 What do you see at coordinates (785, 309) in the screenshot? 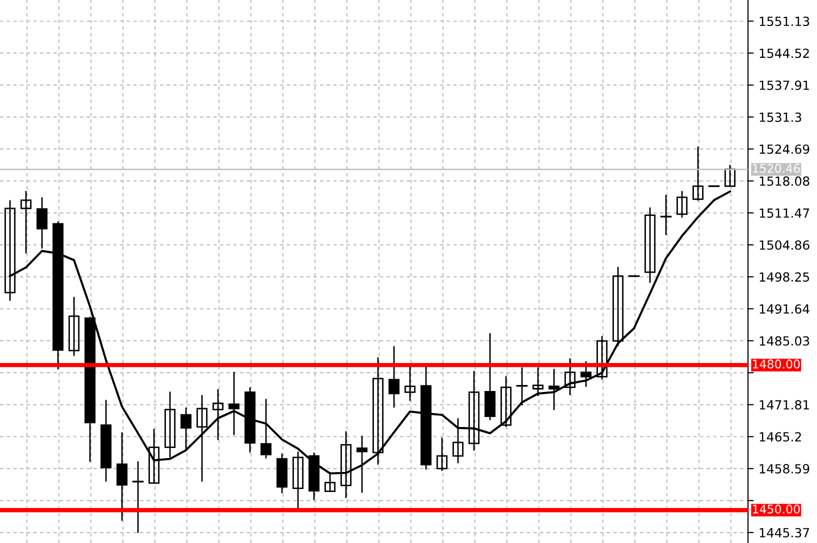
I see `y-tick-label: 1491.64` at bounding box center [785, 309].